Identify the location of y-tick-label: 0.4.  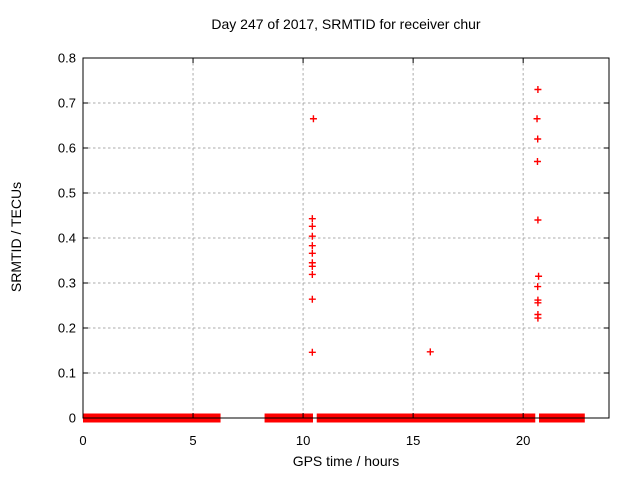
(67, 238).